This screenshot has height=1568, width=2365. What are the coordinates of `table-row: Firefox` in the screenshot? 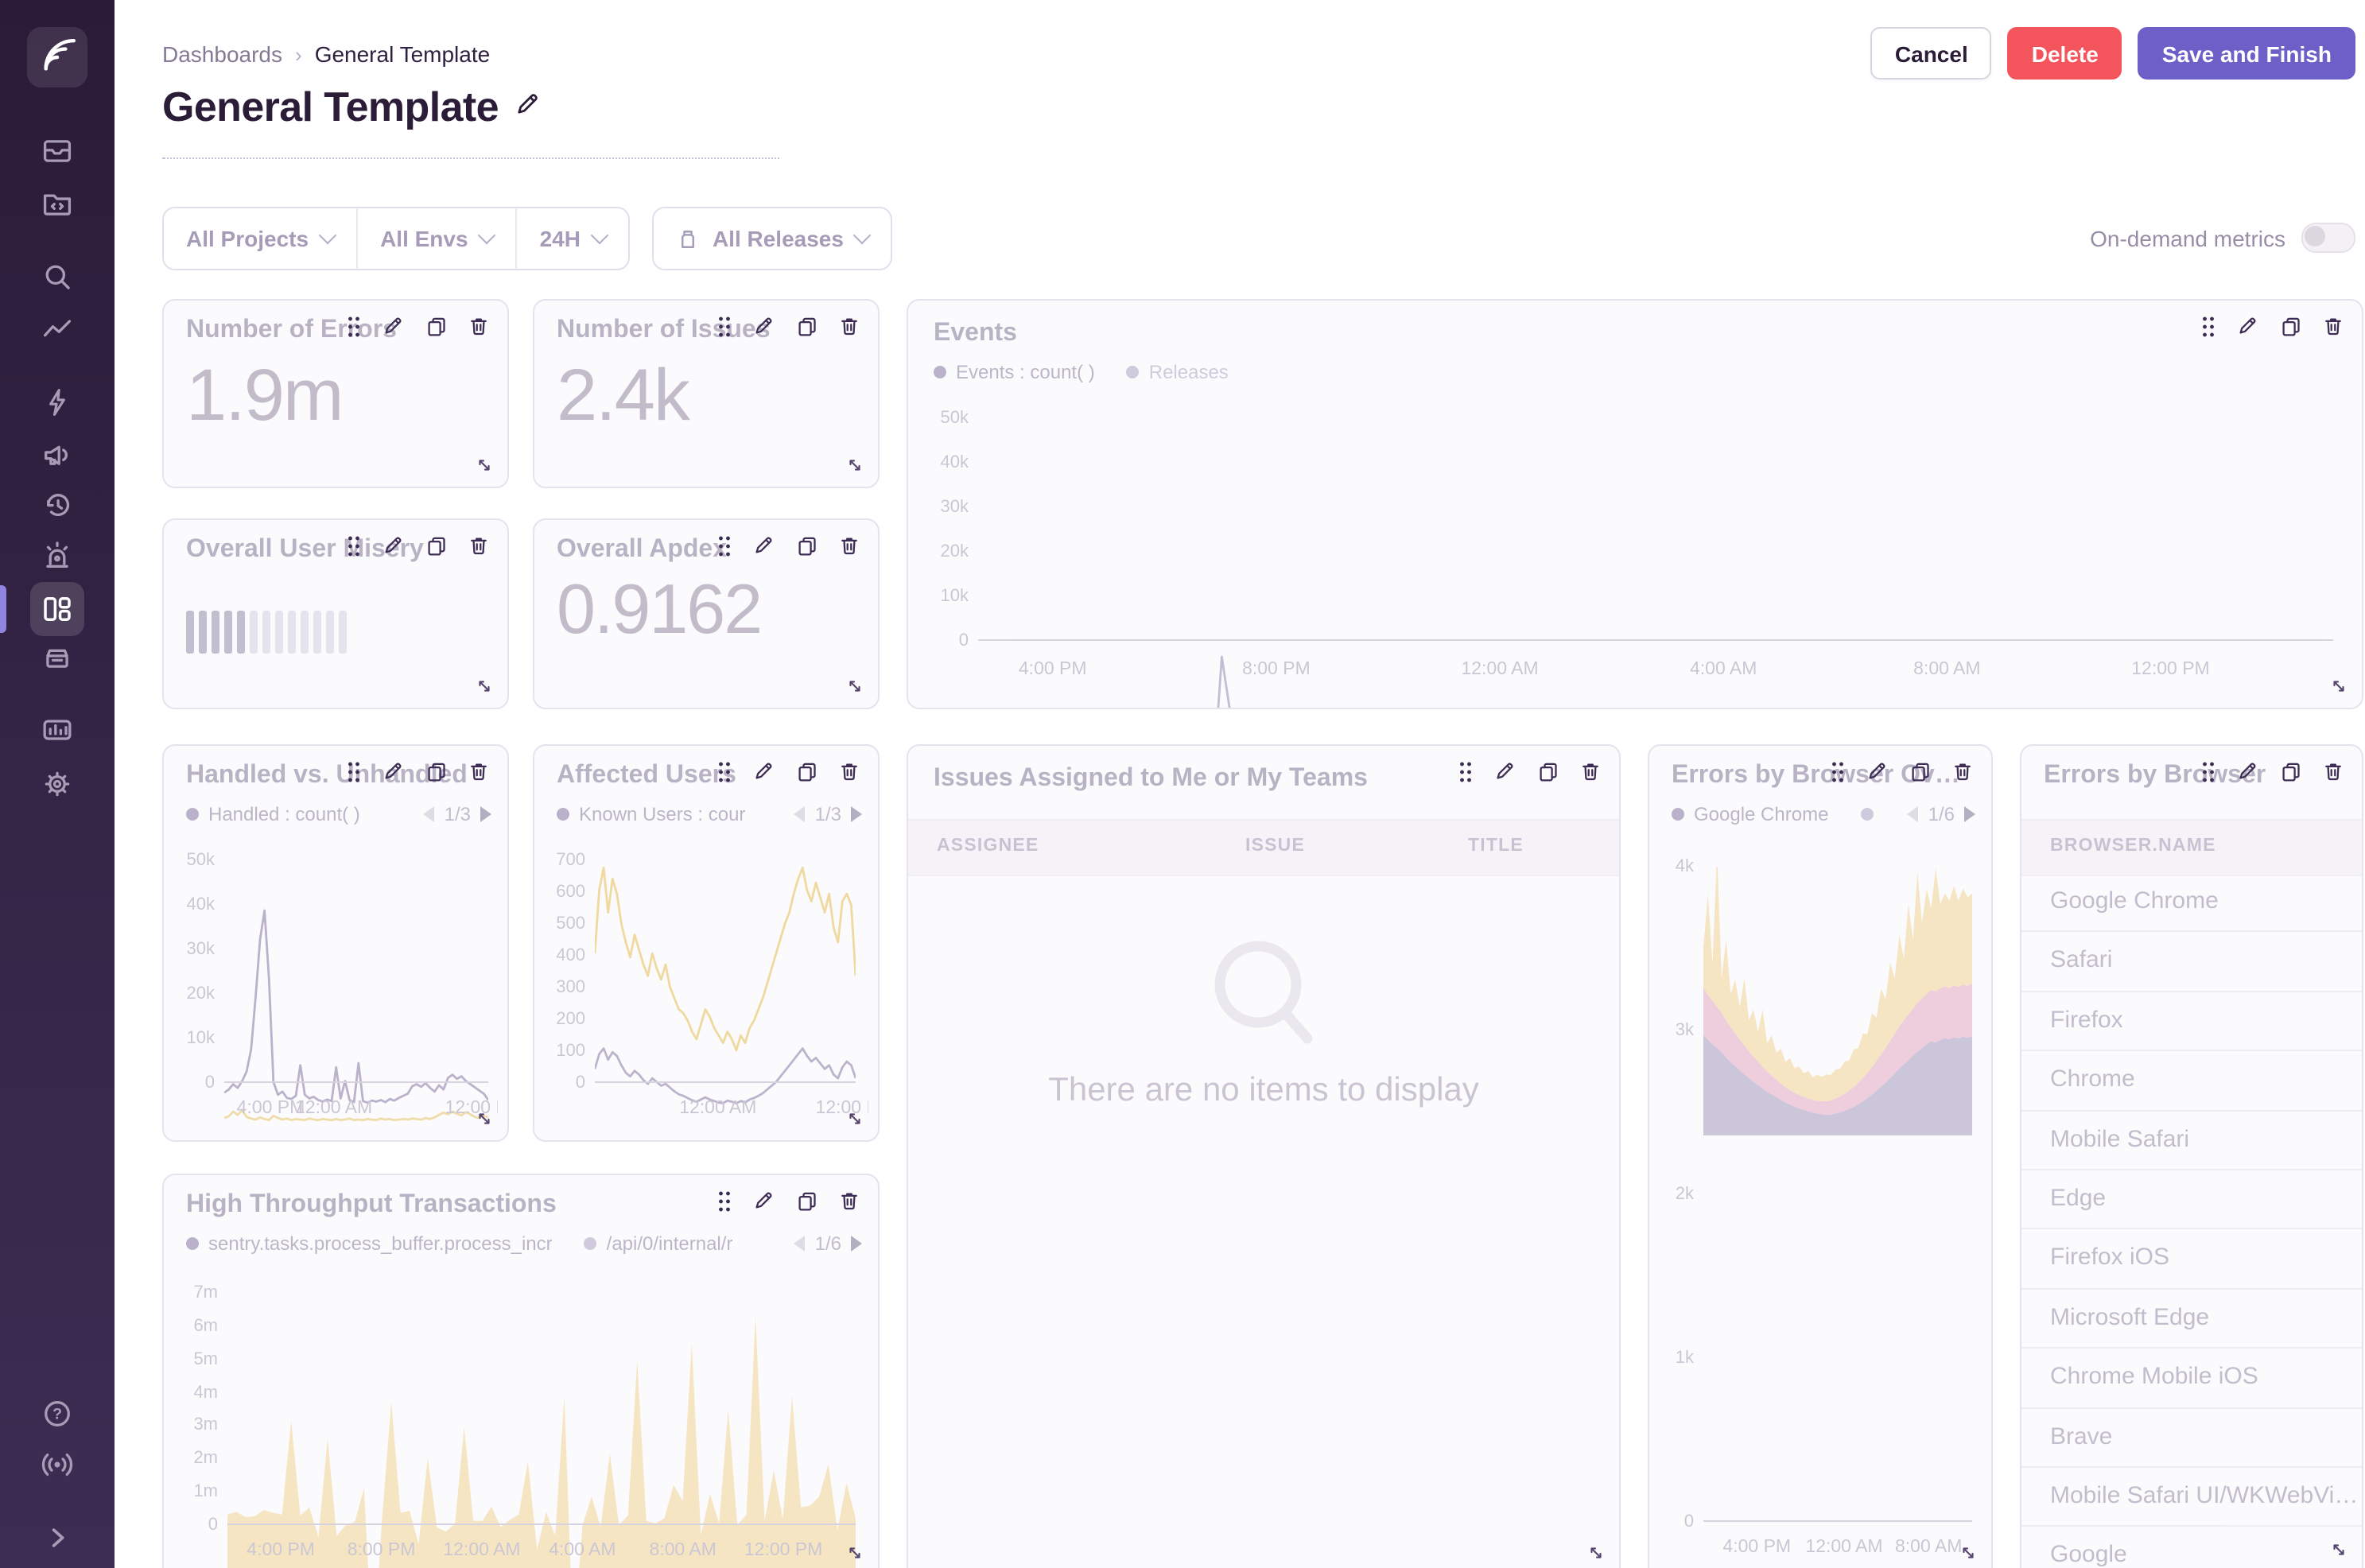 It's located at (2191, 1022).